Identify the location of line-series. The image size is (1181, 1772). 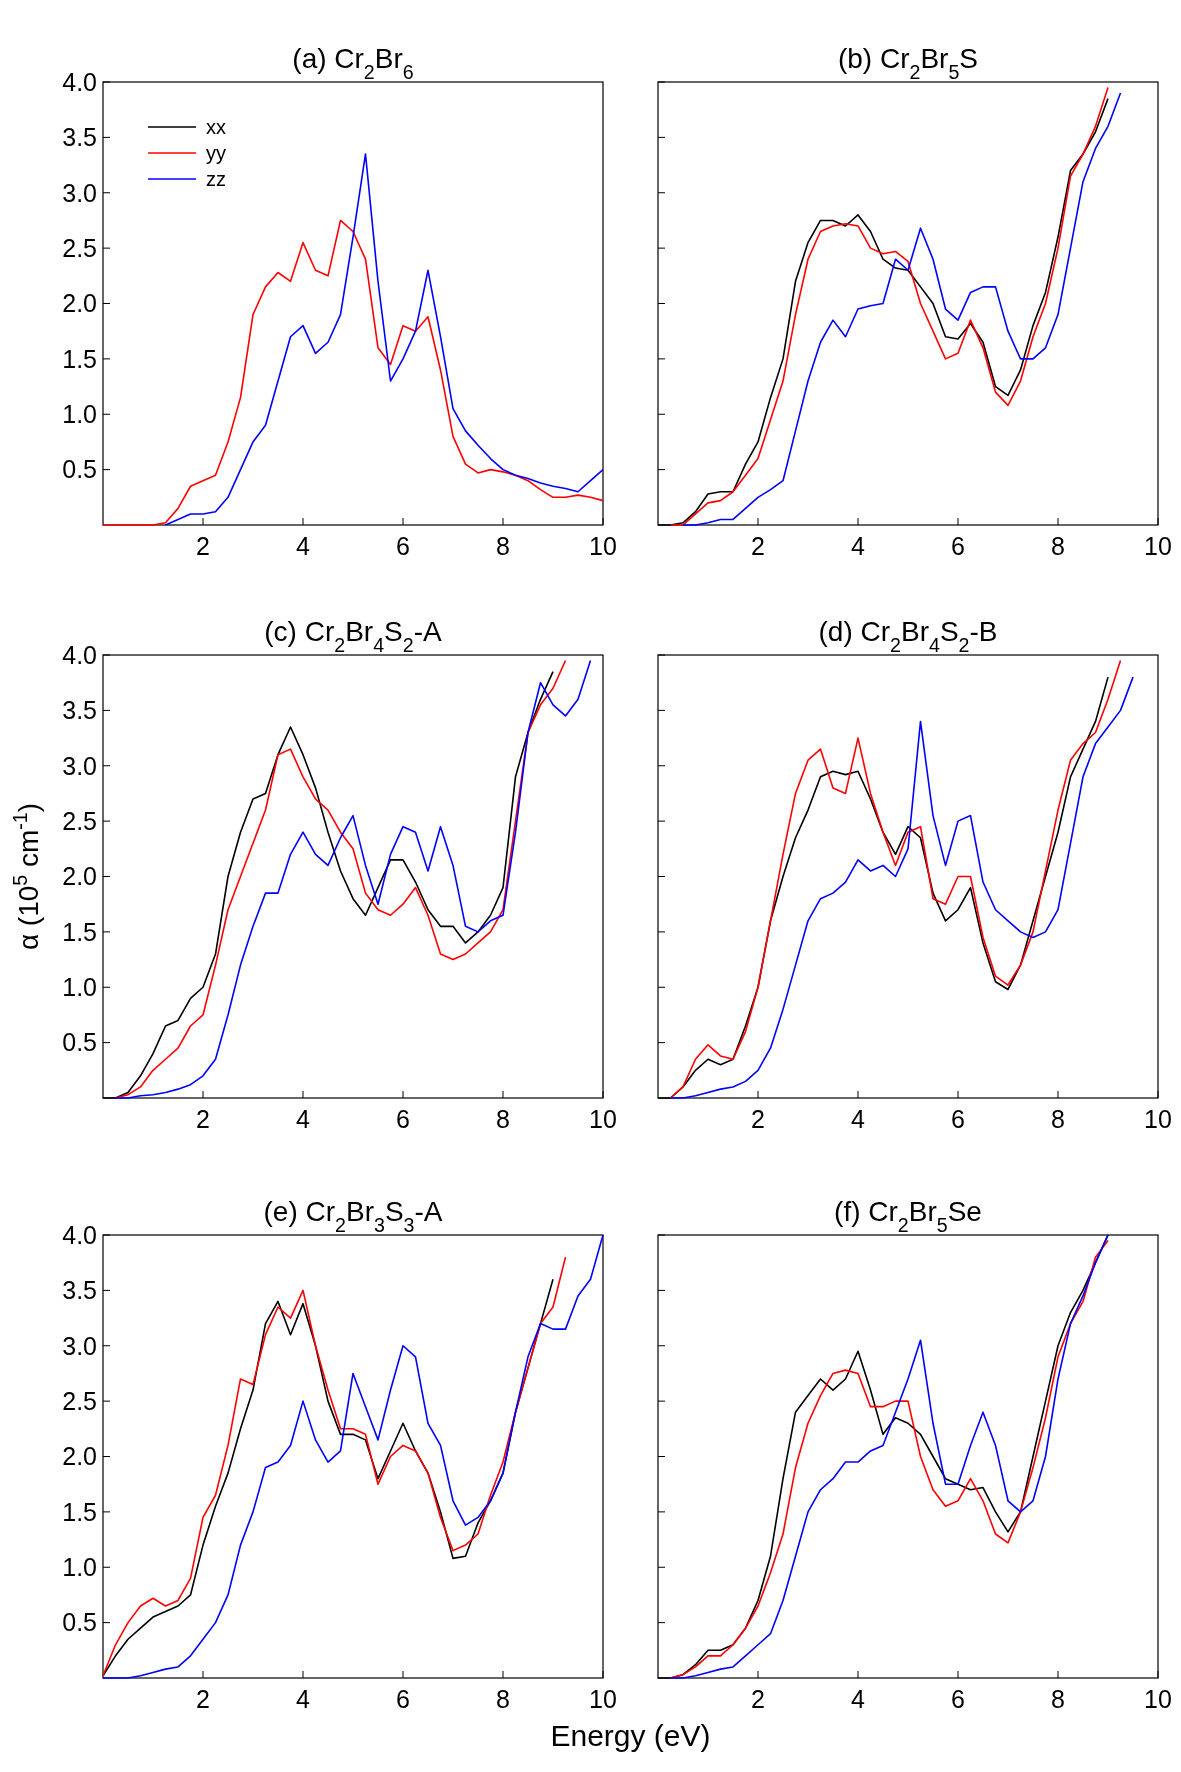
(353, 372).